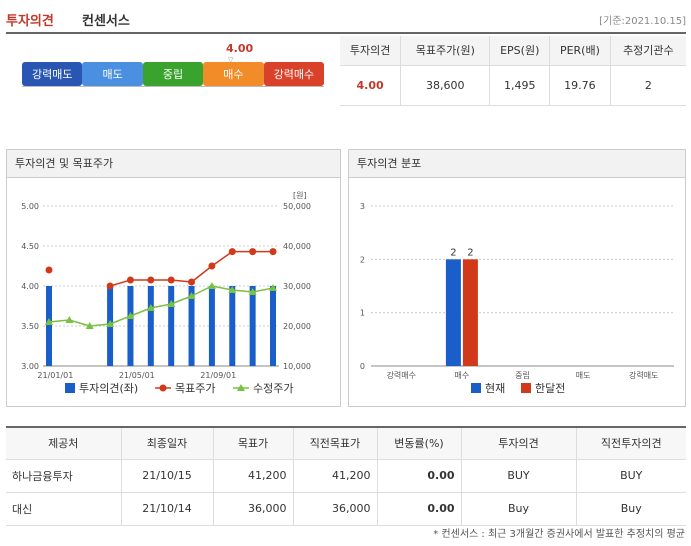 The height and width of the screenshot is (546, 691). I want to click on summary-header: 목표주가(원), so click(445, 51).